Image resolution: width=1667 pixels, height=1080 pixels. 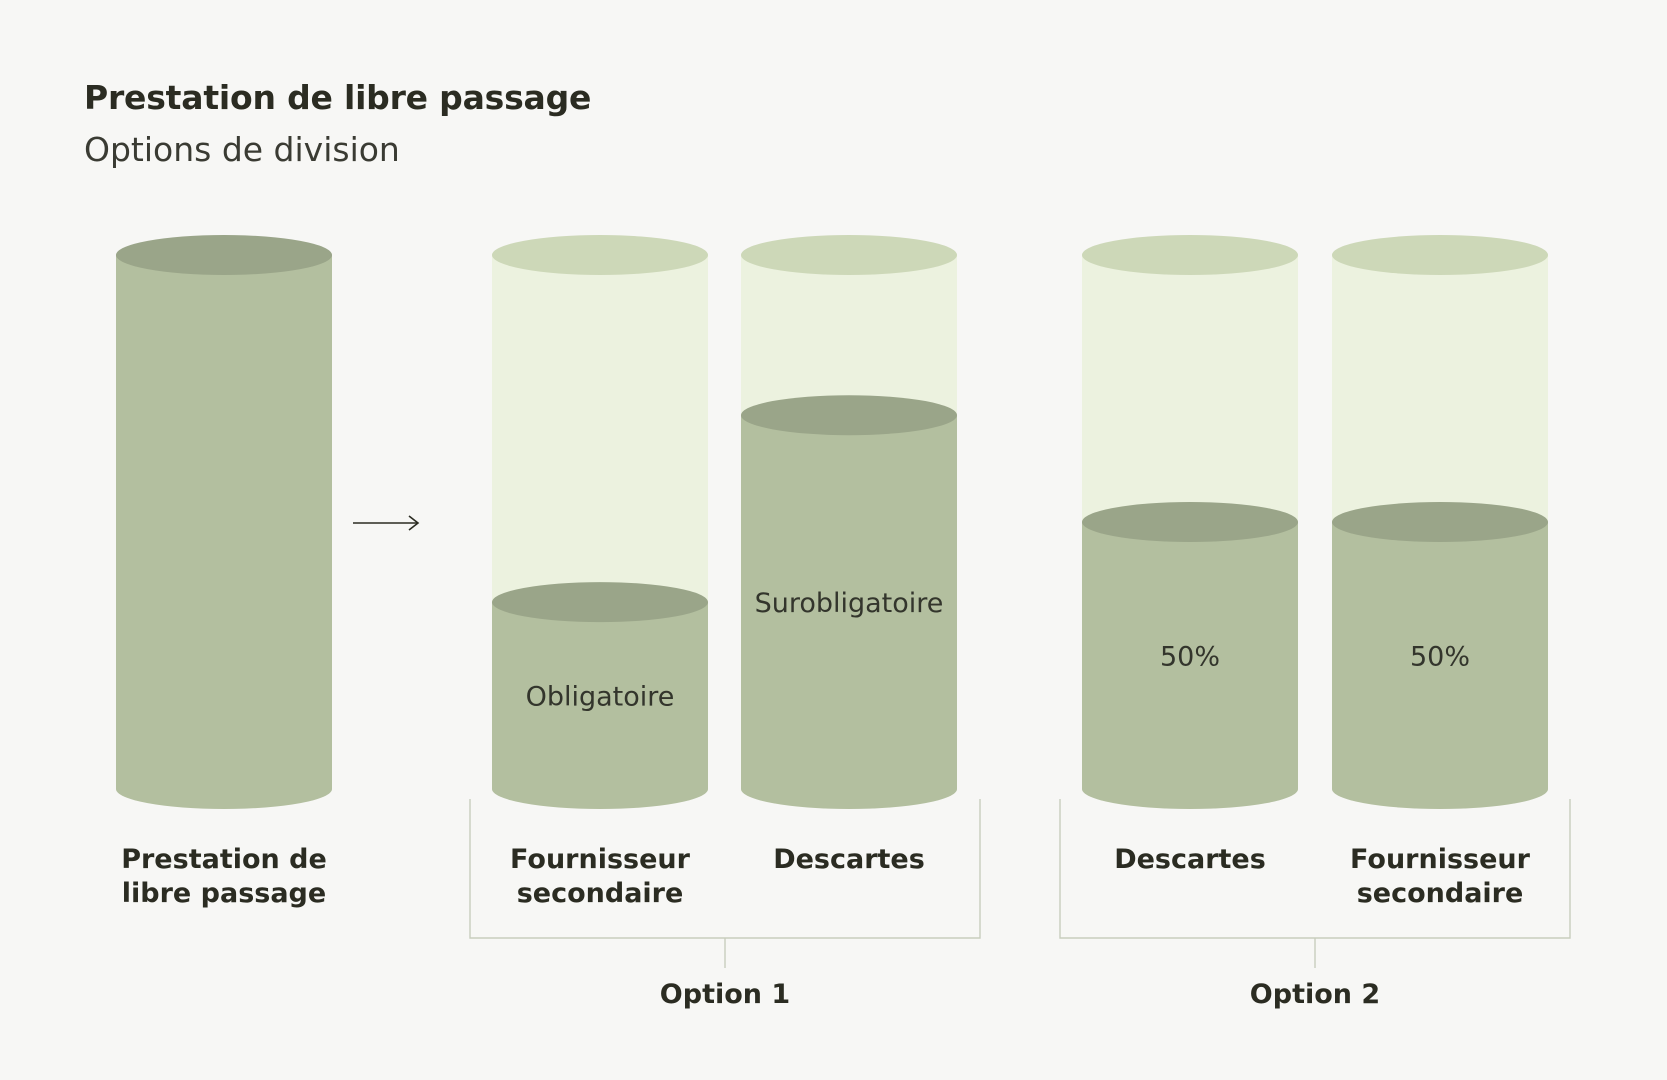 What do you see at coordinates (414, 523) in the screenshot?
I see `arrow-head-icon` at bounding box center [414, 523].